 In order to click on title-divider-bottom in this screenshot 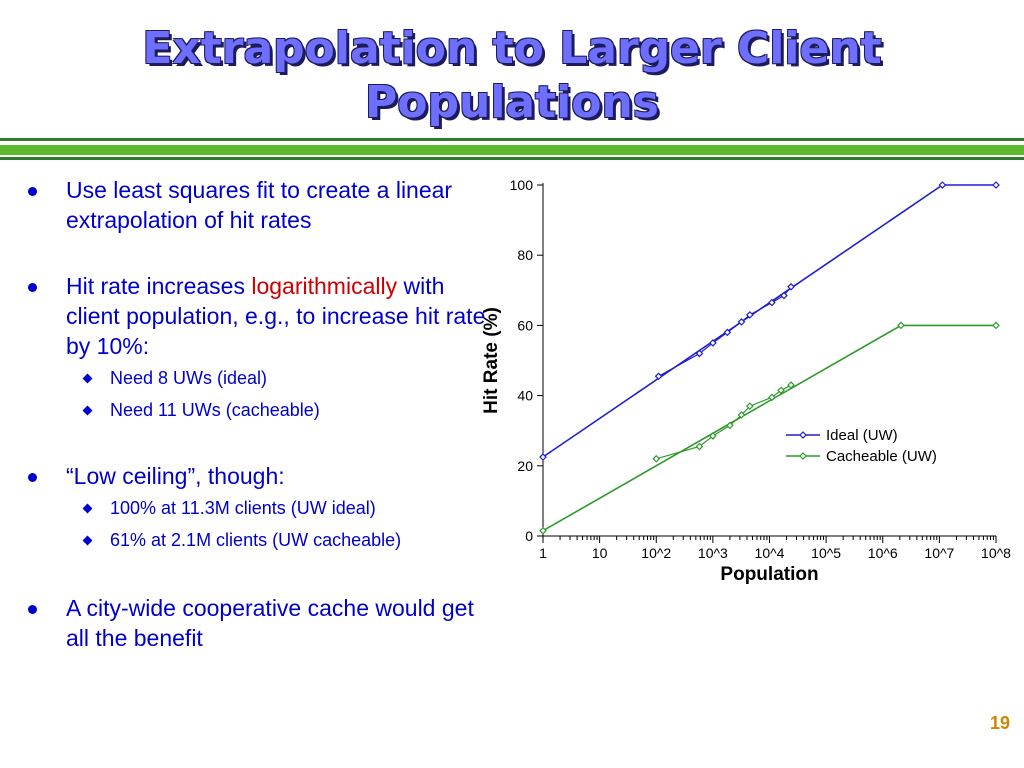, I will do `click(512, 158)`.